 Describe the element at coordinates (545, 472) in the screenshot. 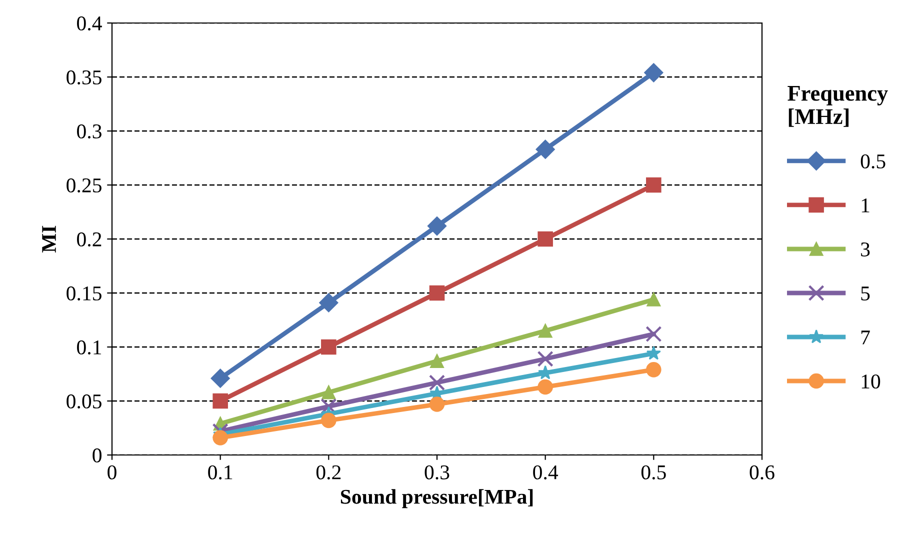

I see `x-tick-label: 0.4` at that location.